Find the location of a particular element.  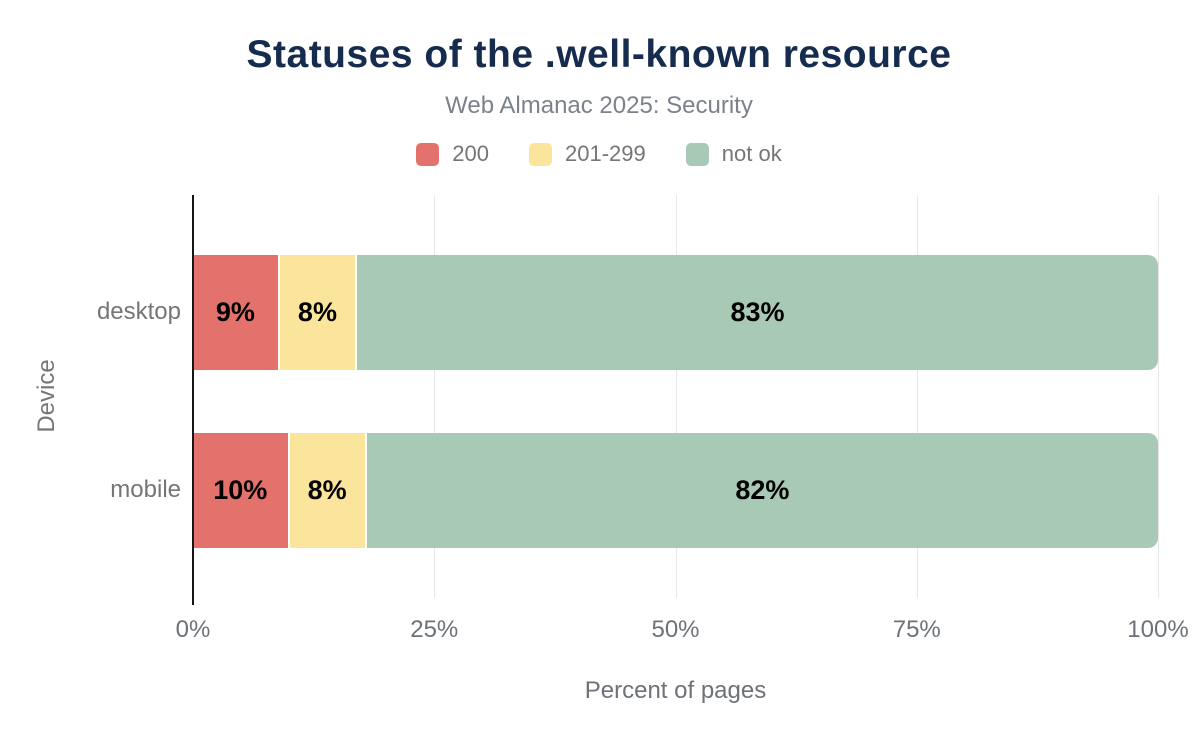

x-axis-ticks: 0% 25% 50% 75% 100% is located at coordinates (682, 632).